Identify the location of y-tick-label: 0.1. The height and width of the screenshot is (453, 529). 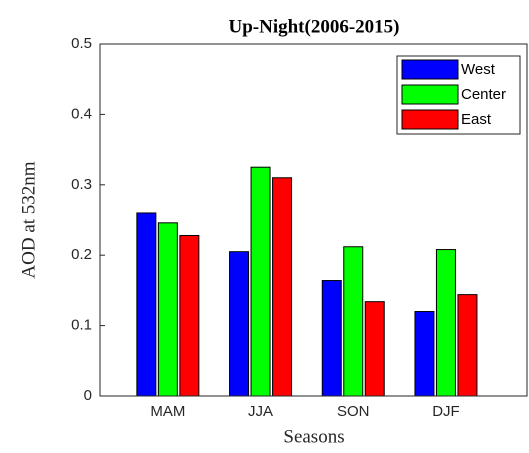
(81, 325).